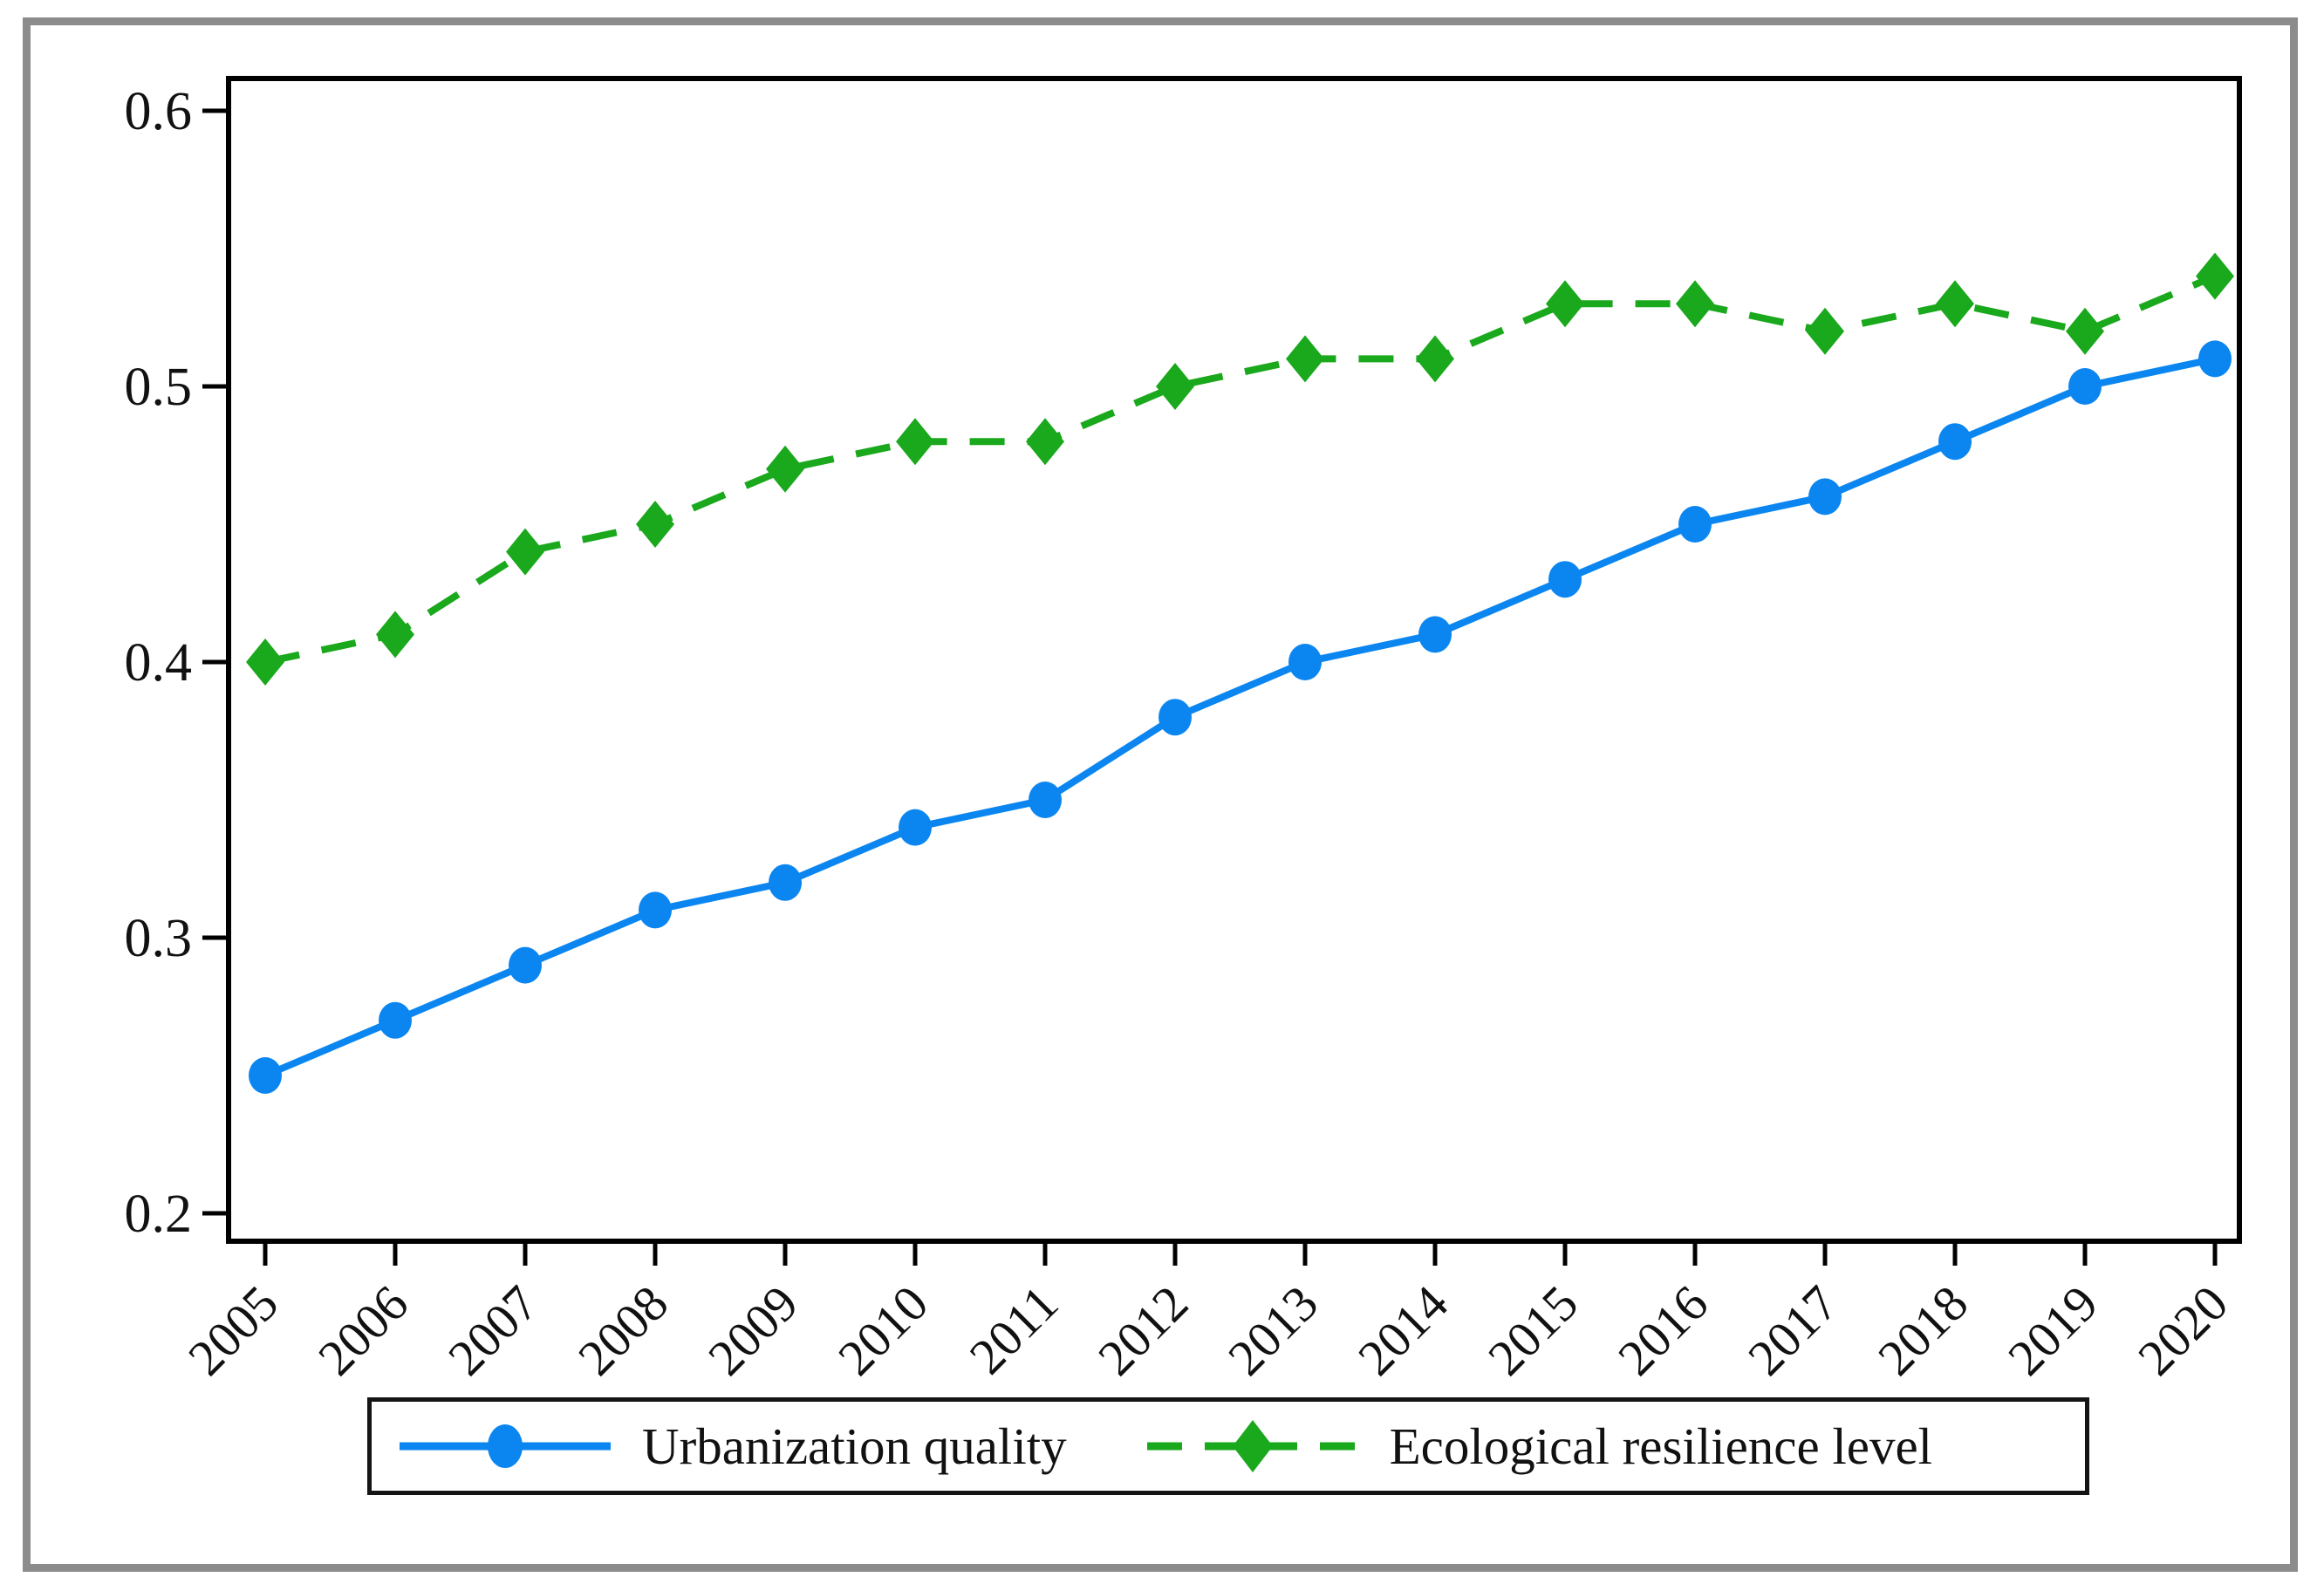 The width and height of the screenshot is (2324, 1591). I want to click on y-tick-label: 0.5, so click(159, 388).